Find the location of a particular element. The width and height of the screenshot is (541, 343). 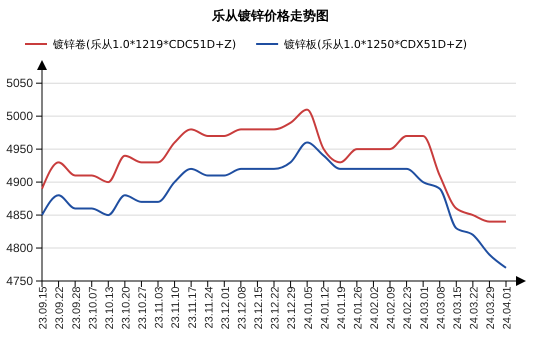

x-tick-label: 24.02.09 is located at coordinates (392, 308).